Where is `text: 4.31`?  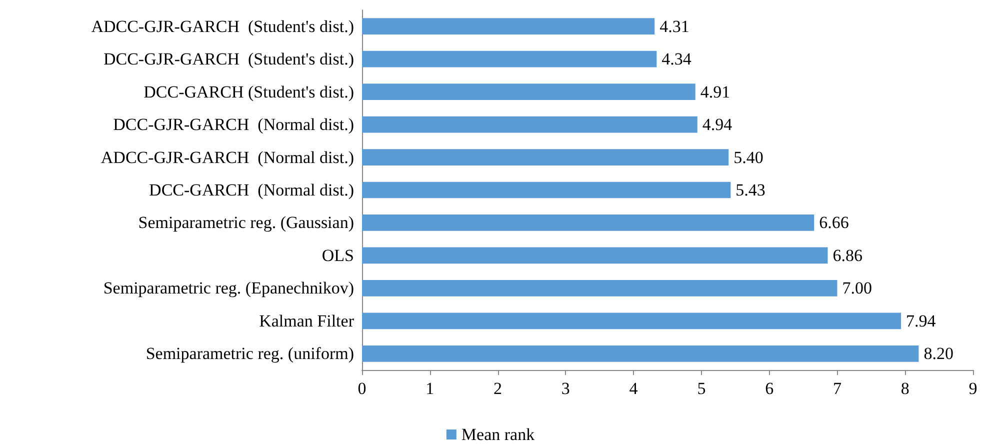 text: 4.31 is located at coordinates (675, 26).